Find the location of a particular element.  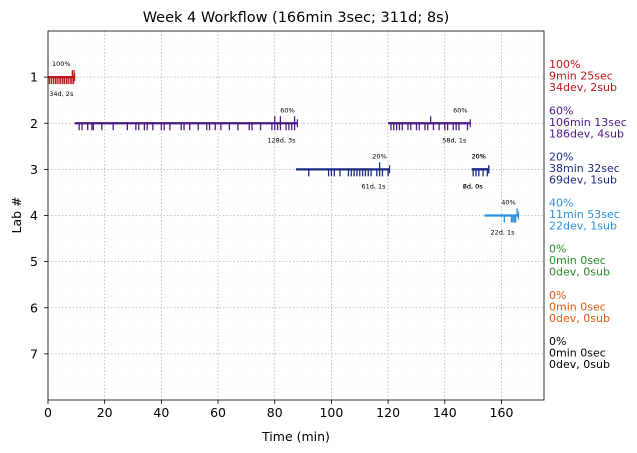

lab-summary-line: 106min 13sec is located at coordinates (588, 122).